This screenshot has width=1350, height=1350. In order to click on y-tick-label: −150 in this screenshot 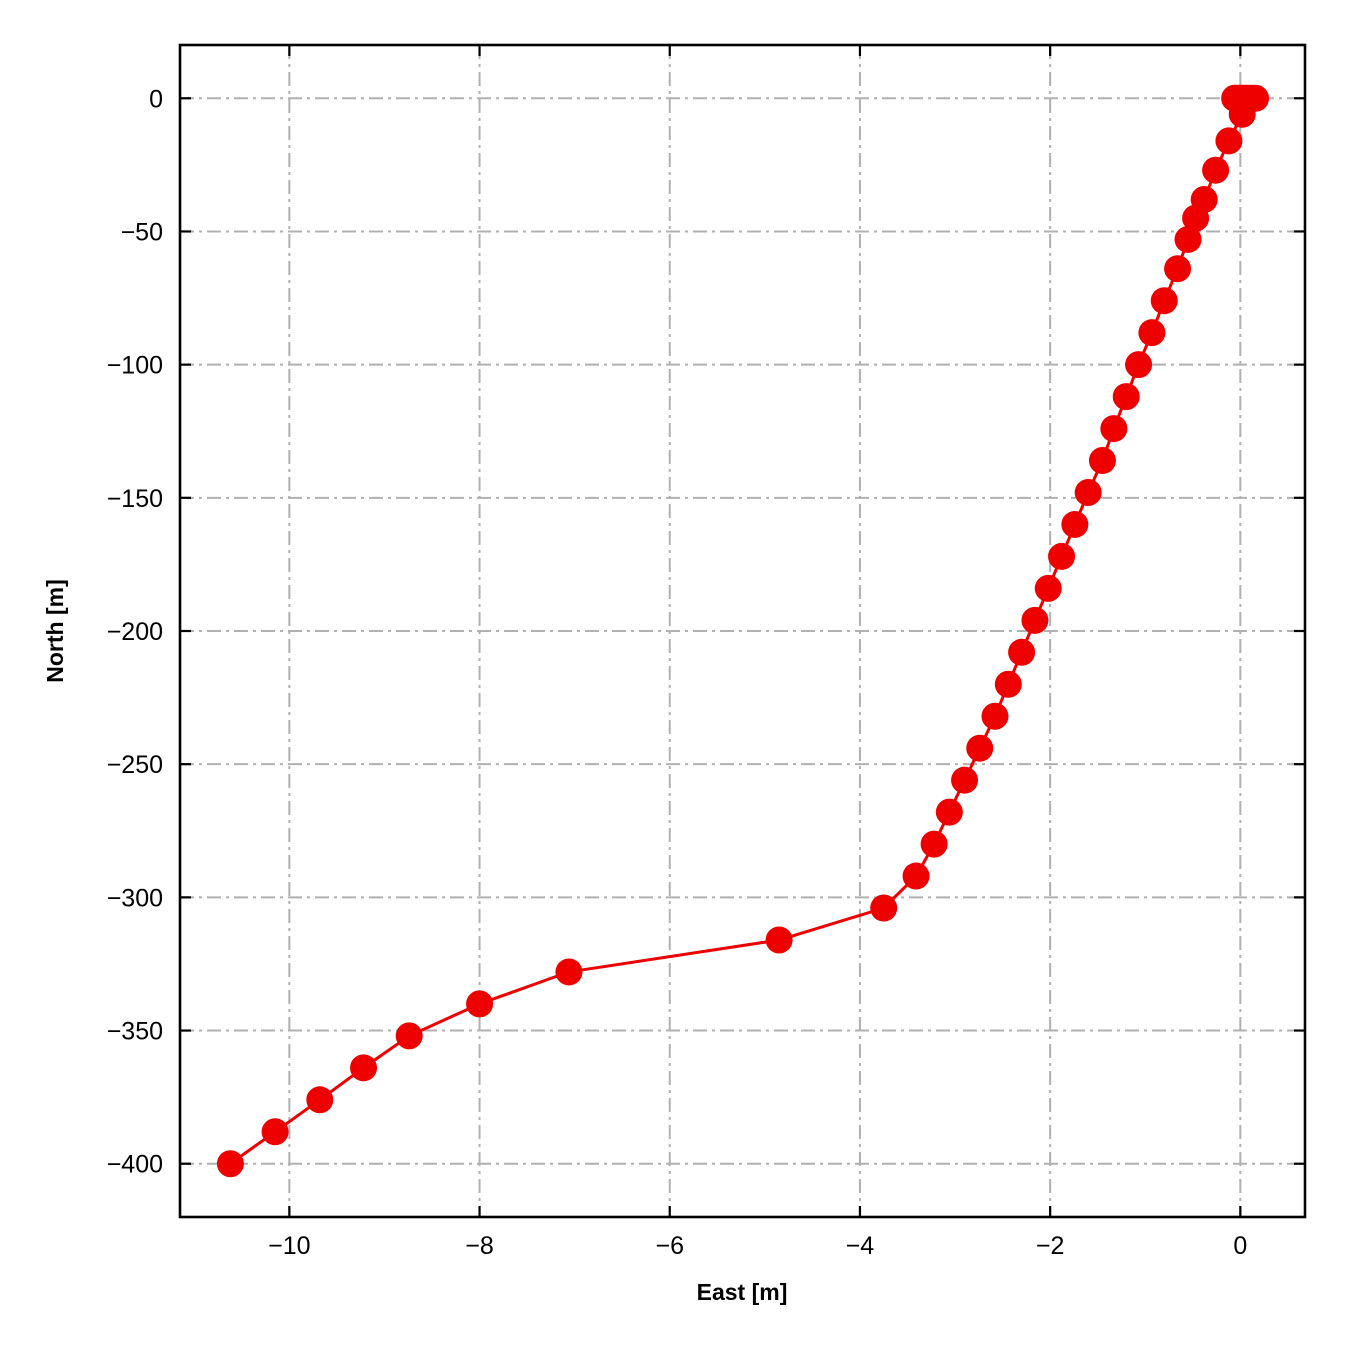, I will do `click(135, 499)`.